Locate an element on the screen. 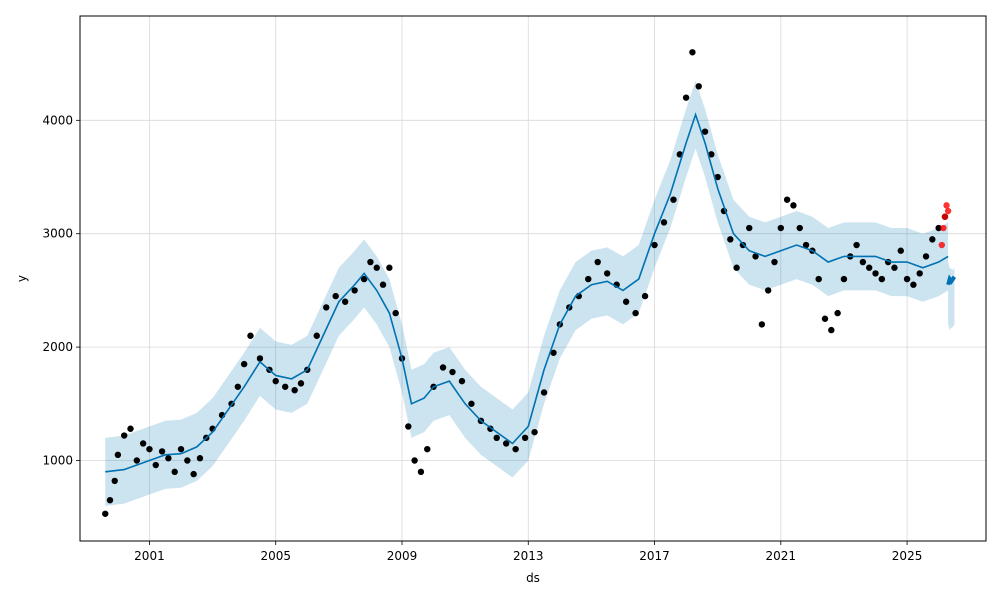 The image size is (1000, 600). x-axis-ticks: 2001 2005 2009 2013 2017 2021 2025 is located at coordinates (528, 552).